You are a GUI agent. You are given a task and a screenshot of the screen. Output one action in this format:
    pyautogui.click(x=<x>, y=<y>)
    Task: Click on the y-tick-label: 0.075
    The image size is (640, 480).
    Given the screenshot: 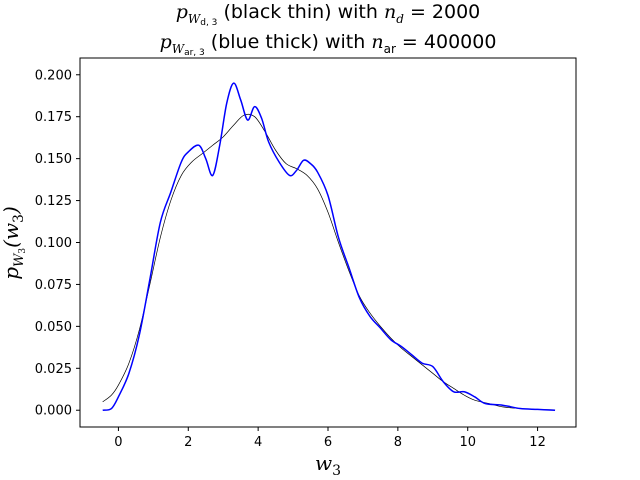 What is the action you would take?
    pyautogui.click(x=53, y=285)
    